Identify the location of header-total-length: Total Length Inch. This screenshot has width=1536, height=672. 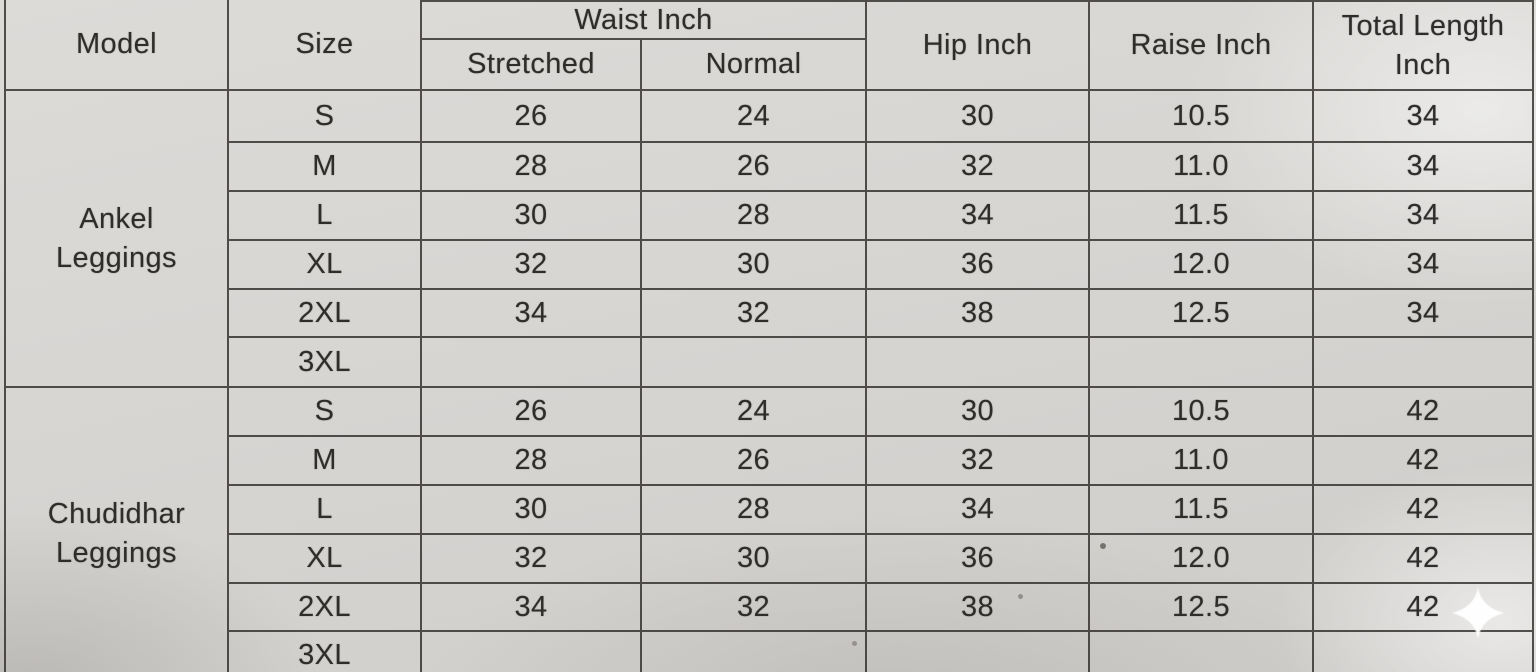
(1424, 45).